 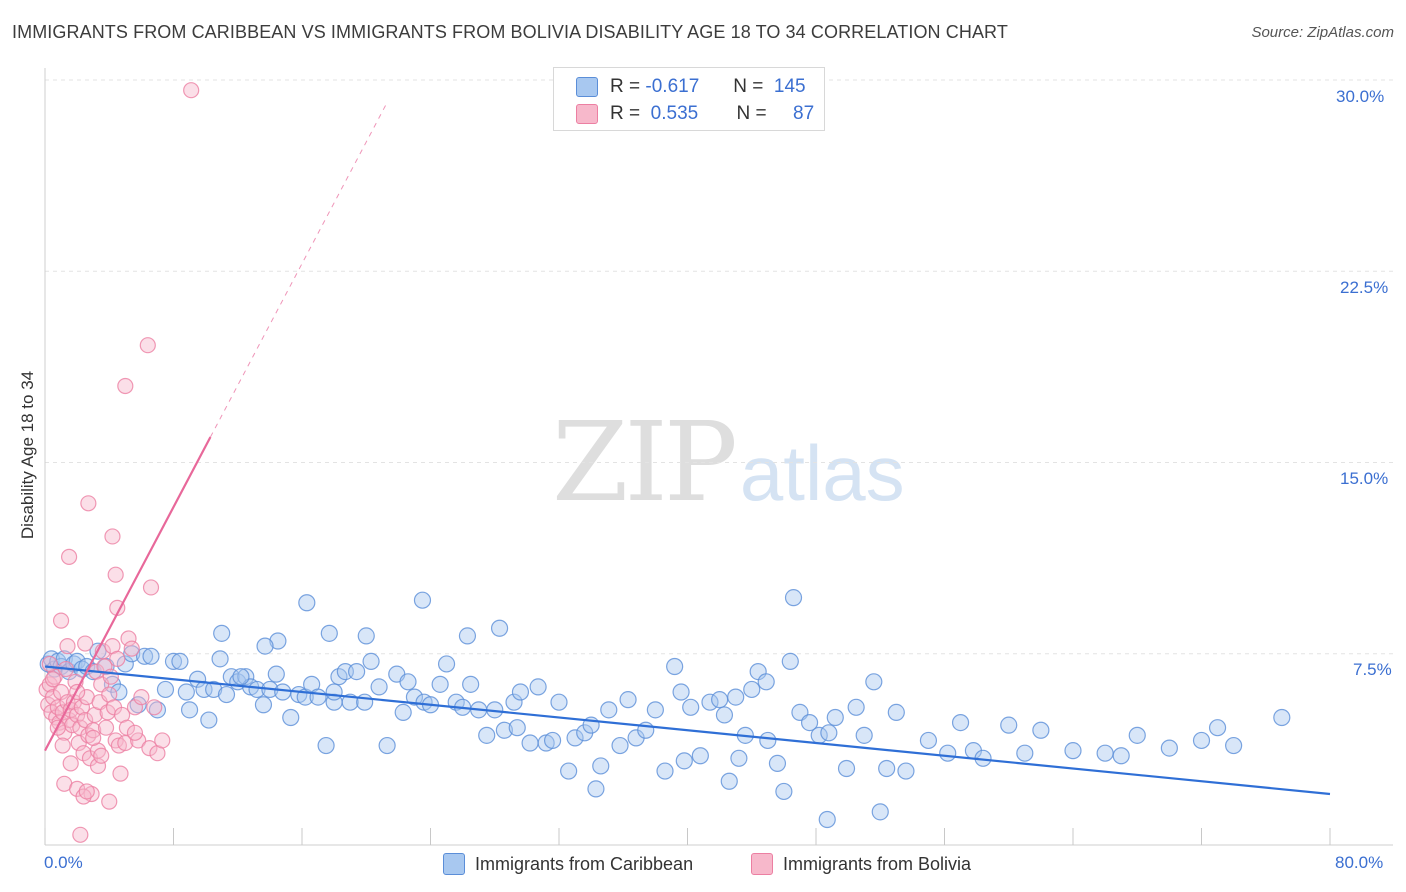 I want to click on bottom-legend-caribbean: Immigrants from Caribbean, so click(x=568, y=864).